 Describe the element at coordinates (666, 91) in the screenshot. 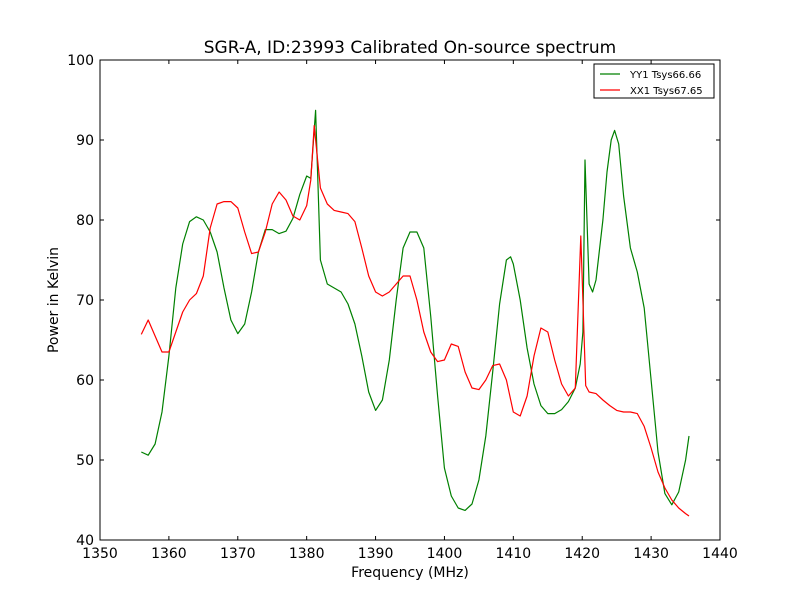

I see `legend-label: XX1 Tsys67.65` at that location.